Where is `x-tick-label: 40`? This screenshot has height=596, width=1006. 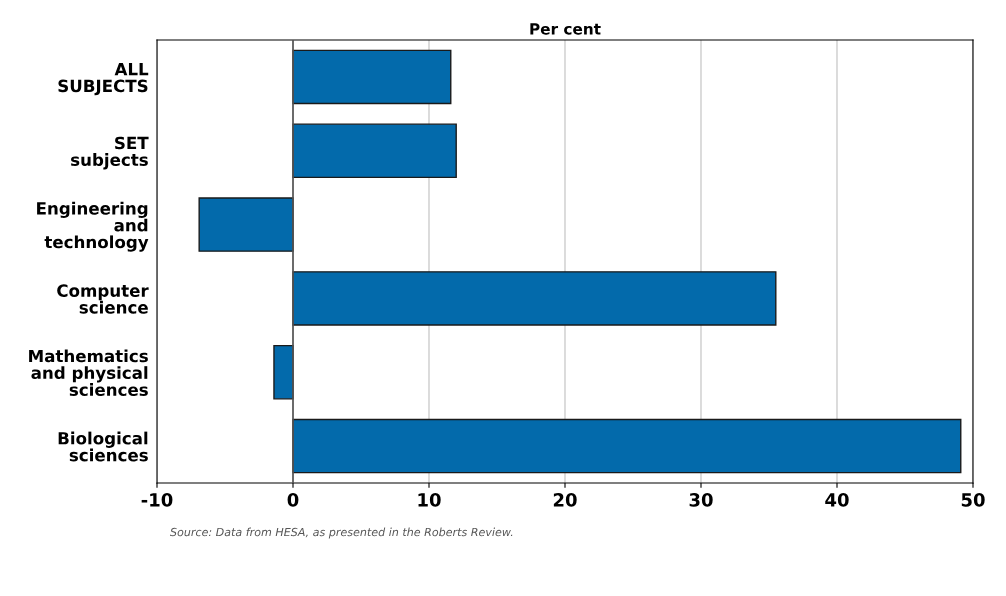
x-tick-label: 40 is located at coordinates (837, 500).